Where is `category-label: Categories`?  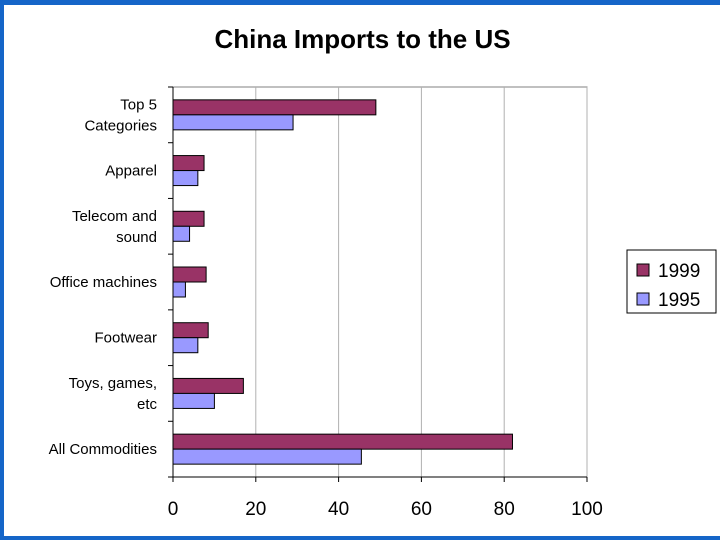 category-label: Categories is located at coordinates (120, 125).